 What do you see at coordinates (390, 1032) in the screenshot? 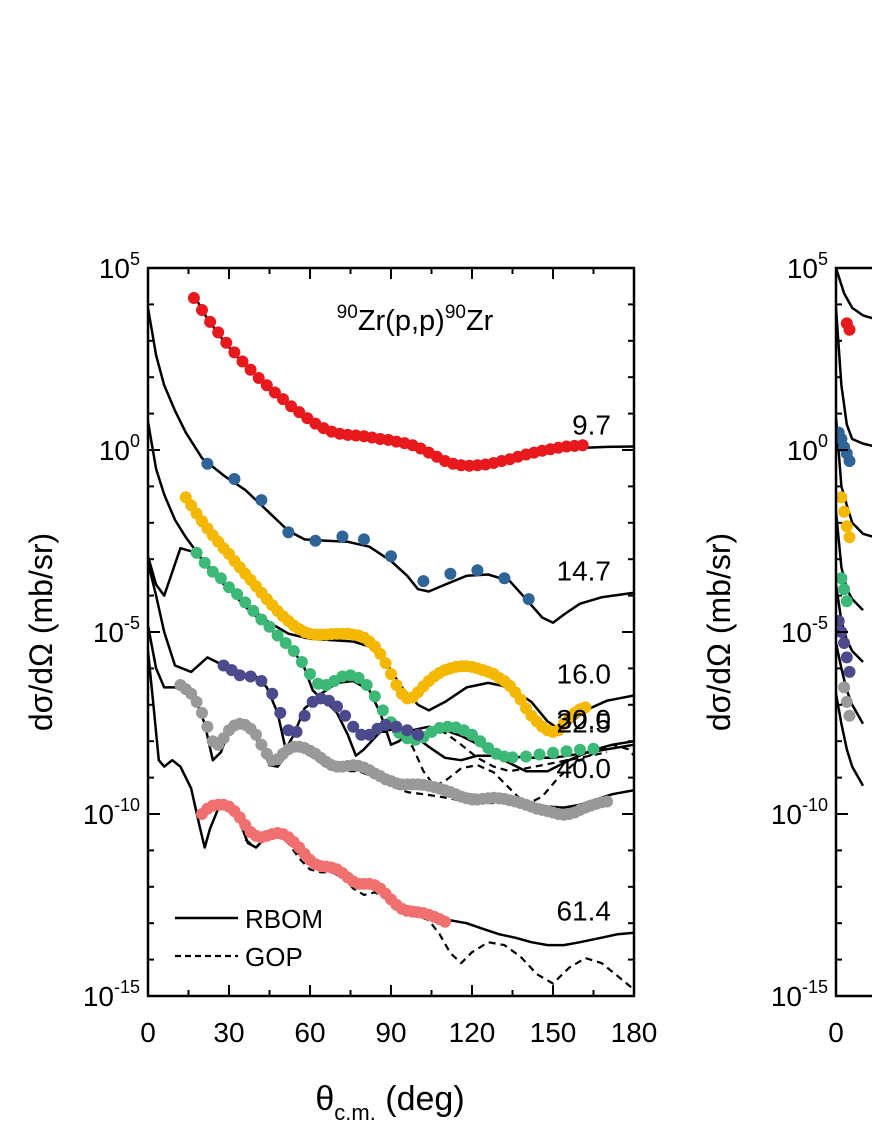
I see `x-tick-label: 90` at bounding box center [390, 1032].